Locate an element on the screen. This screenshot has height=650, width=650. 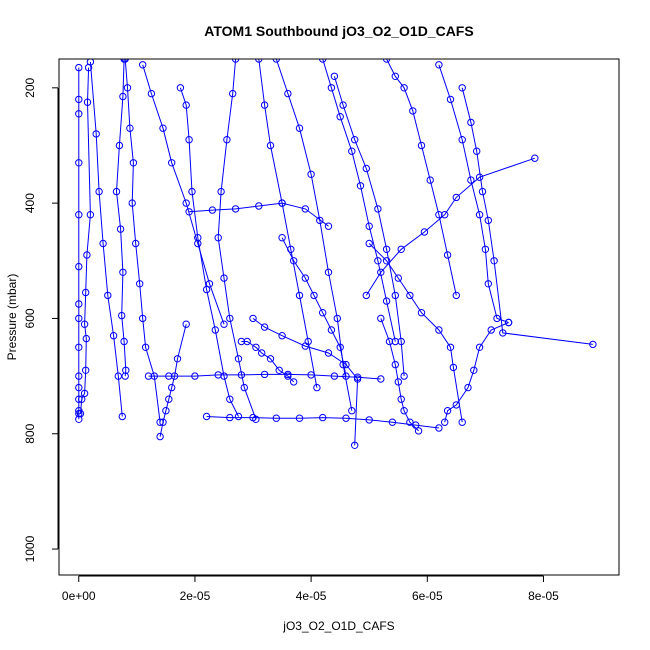
chart-title: ATOM1 Southbound jO3_O2_O1D_CAFS is located at coordinates (338, 31).